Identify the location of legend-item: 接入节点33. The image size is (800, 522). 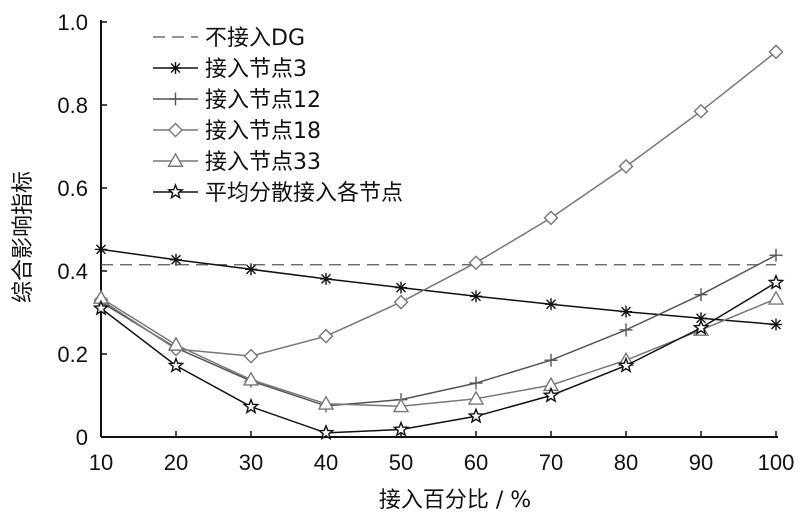
(237, 162).